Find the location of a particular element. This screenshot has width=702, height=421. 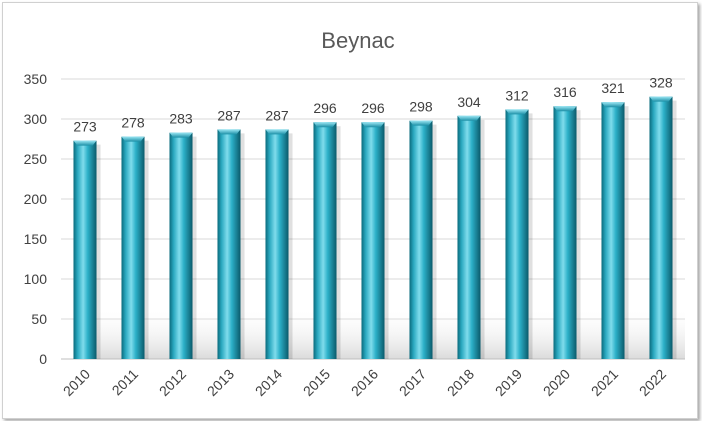

data-label: 321 is located at coordinates (613, 88).